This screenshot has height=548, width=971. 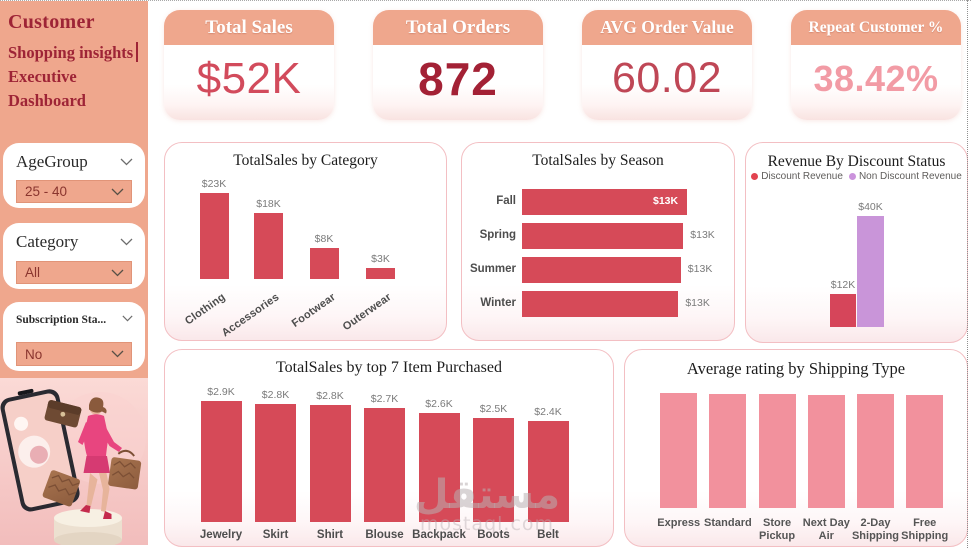 What do you see at coordinates (925, 529) in the screenshot?
I see `xlabel-wrap: Free Shipping` at bounding box center [925, 529].